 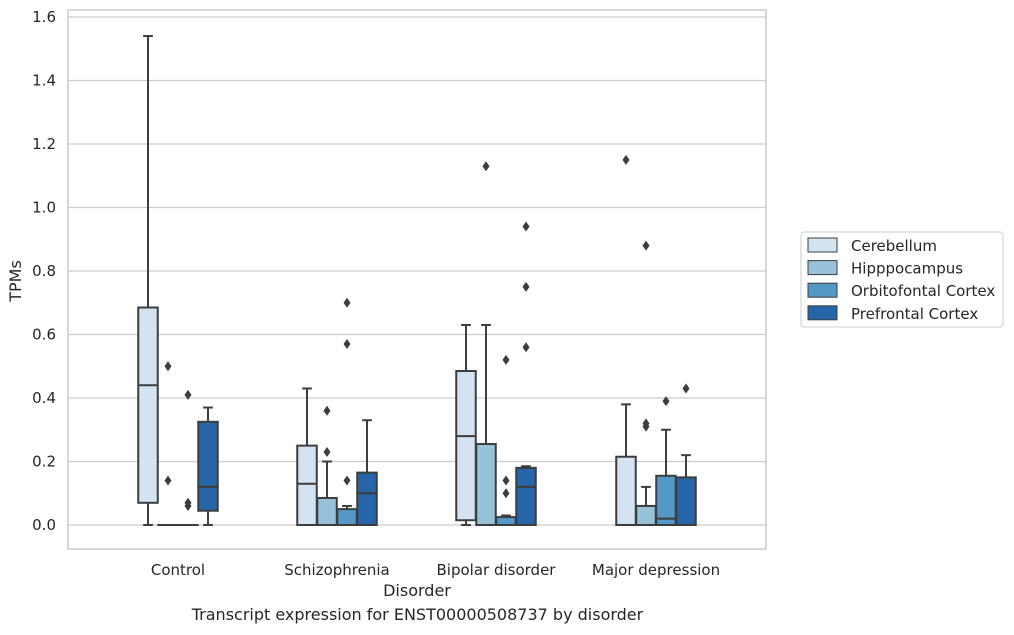 I want to click on y-axis-ticks: 0.0 0.2 0.4 0.6 0.8 1.0 1.2 1.4 1.6, so click(x=44, y=271).